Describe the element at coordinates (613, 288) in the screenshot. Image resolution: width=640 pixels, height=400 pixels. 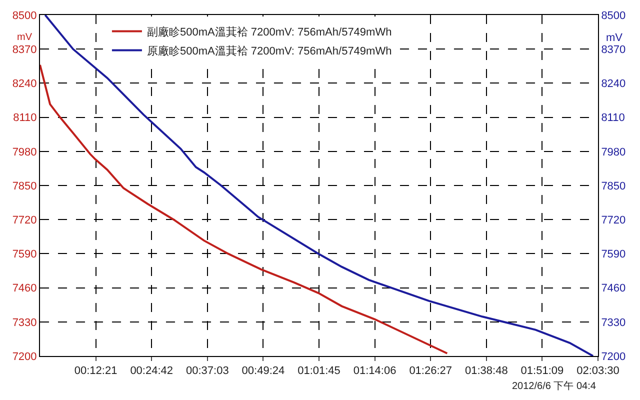
I see `y2-tick-label: 7460` at that location.